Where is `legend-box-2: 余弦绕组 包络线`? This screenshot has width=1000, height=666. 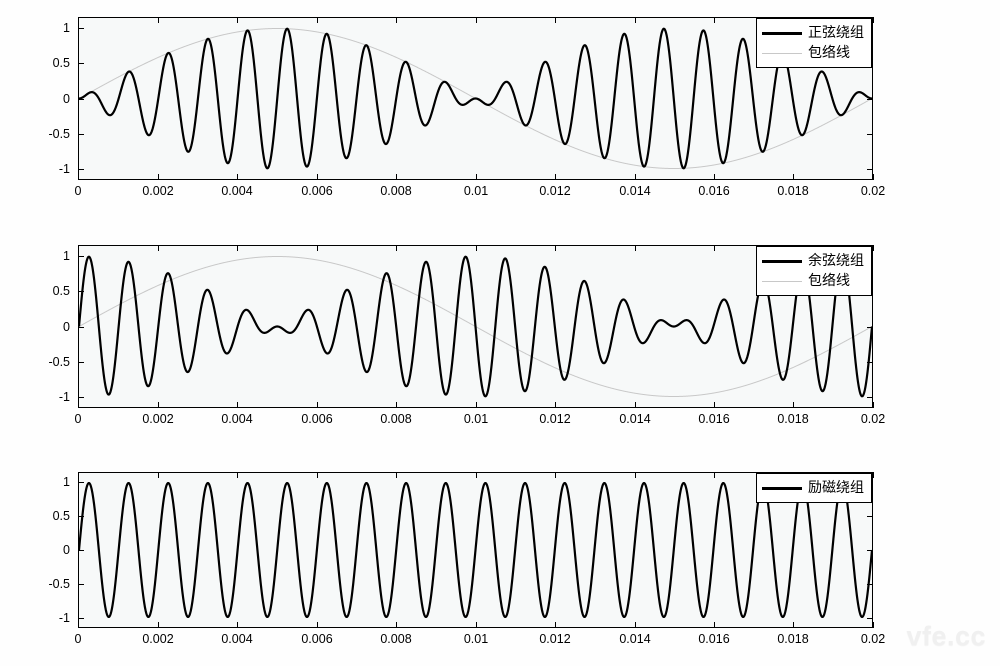 legend-box-2: 余弦绕组 包络线 is located at coordinates (814, 271).